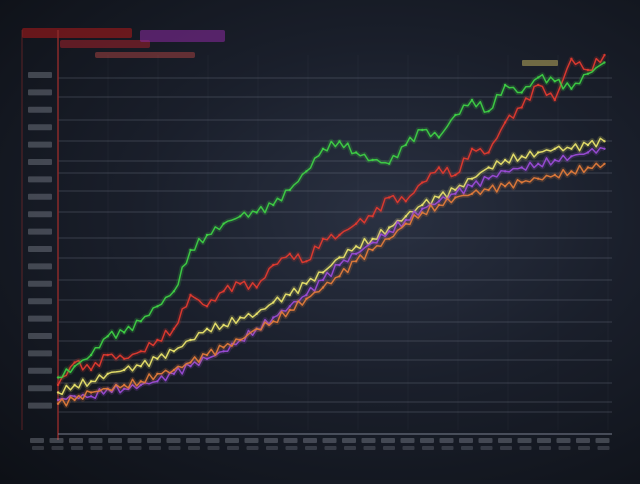  Describe the element at coordinates (40, 240) in the screenshot. I see `y-axis-tick-marks` at that location.